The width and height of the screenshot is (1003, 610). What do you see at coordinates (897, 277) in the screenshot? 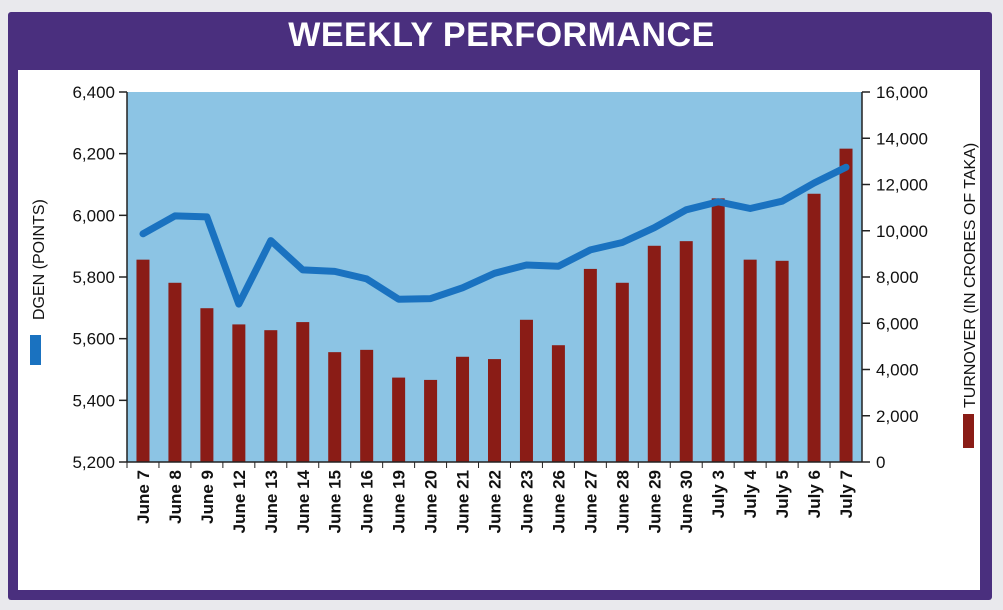
I see `right-tick-label: 8,000` at bounding box center [897, 277].